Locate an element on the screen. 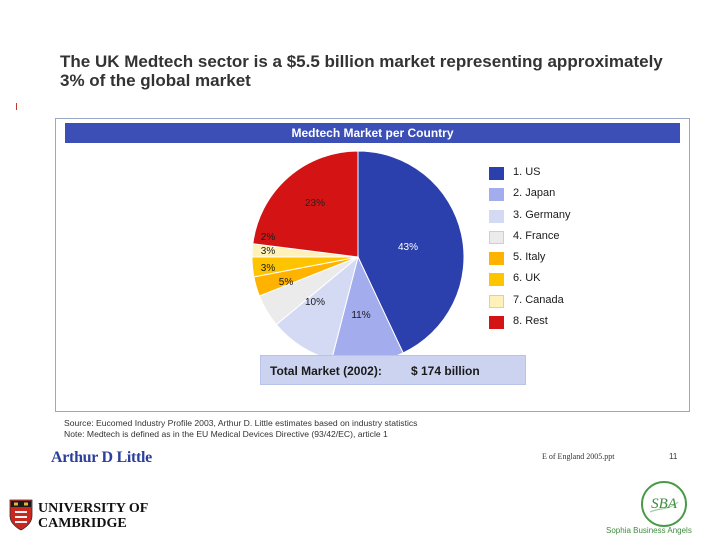 The height and width of the screenshot is (540, 720). chart-title-band is located at coordinates (372, 133).